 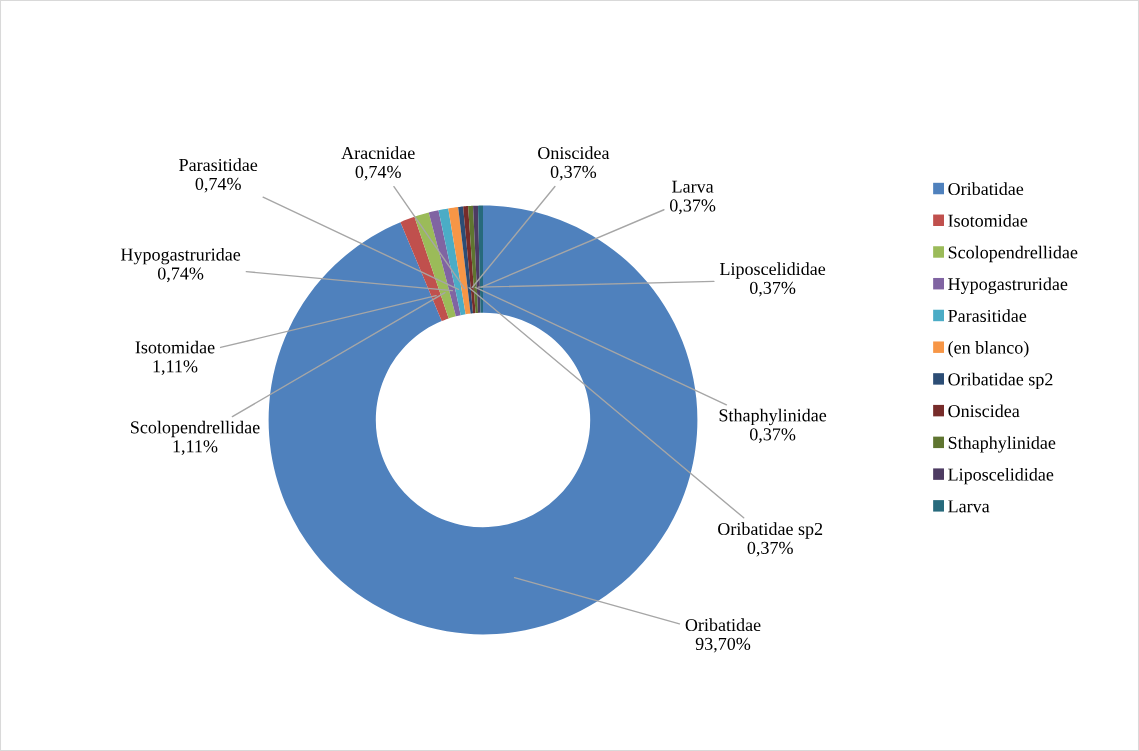 I want to click on legend-label: Parasitidae, so click(x=987, y=316).